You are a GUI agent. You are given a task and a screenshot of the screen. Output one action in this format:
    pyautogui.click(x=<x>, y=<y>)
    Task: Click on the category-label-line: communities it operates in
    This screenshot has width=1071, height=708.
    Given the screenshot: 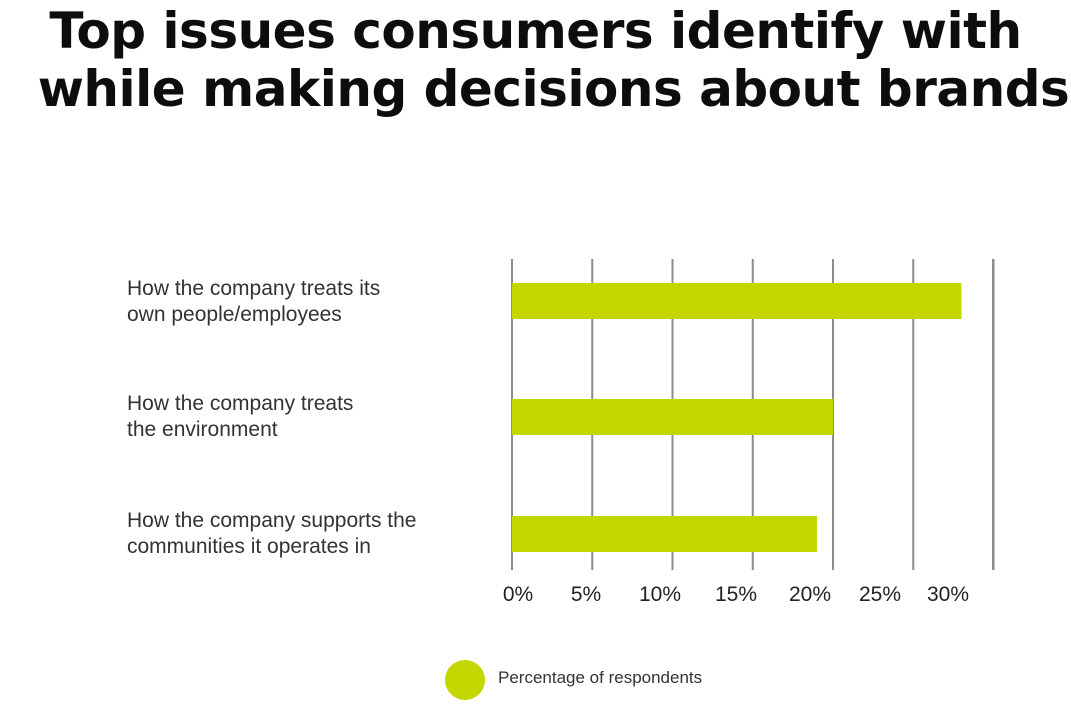 What is the action you would take?
    pyautogui.click(x=249, y=546)
    